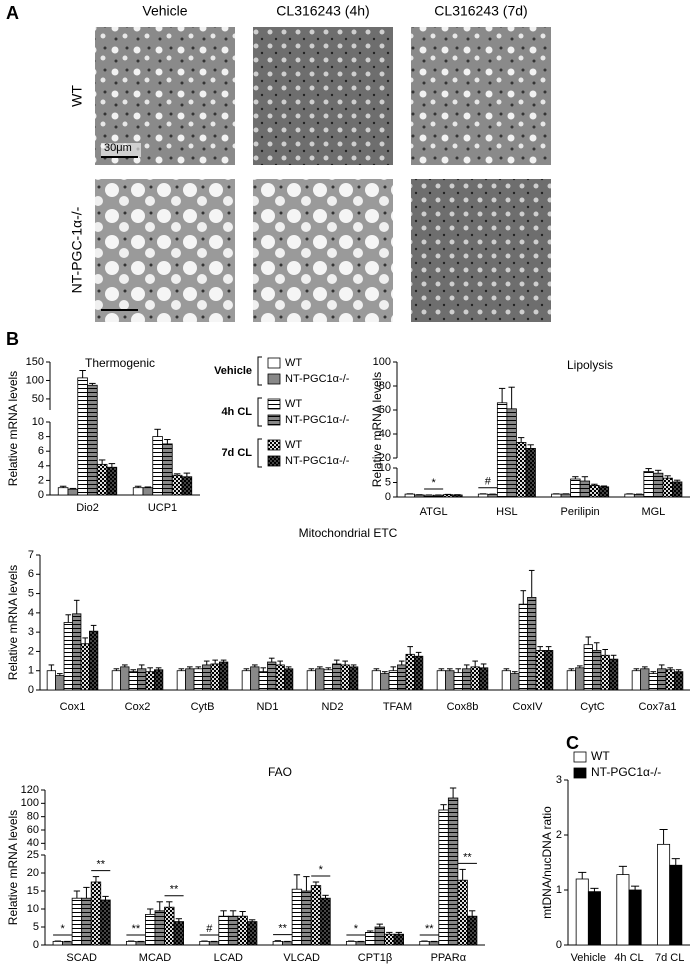 The height and width of the screenshot is (970, 697). Describe the element at coordinates (590, 365) in the screenshot. I see `chart-title: Lipolysis` at that location.